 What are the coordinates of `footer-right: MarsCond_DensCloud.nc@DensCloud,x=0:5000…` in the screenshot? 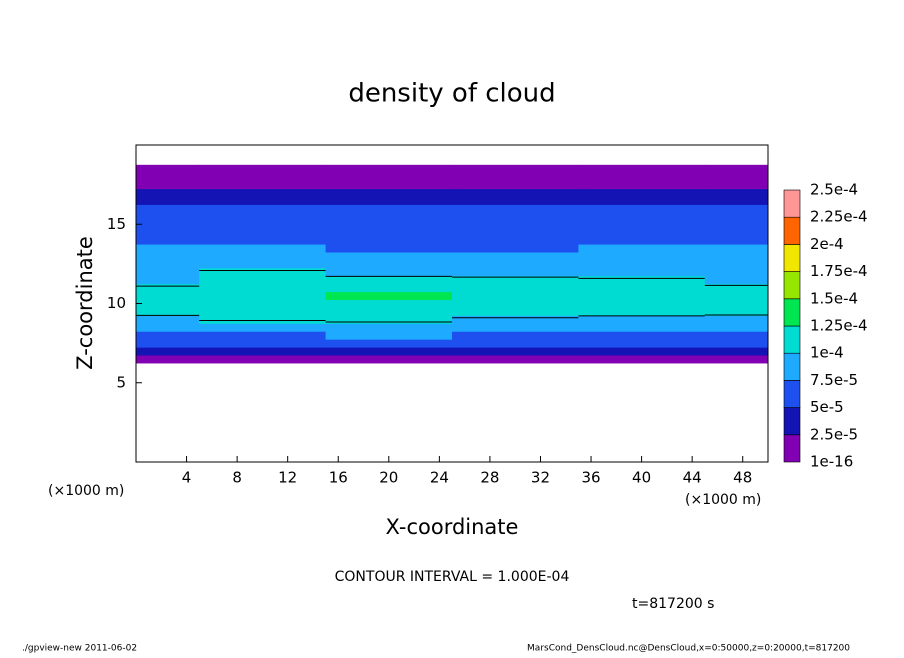 It's located at (688, 649).